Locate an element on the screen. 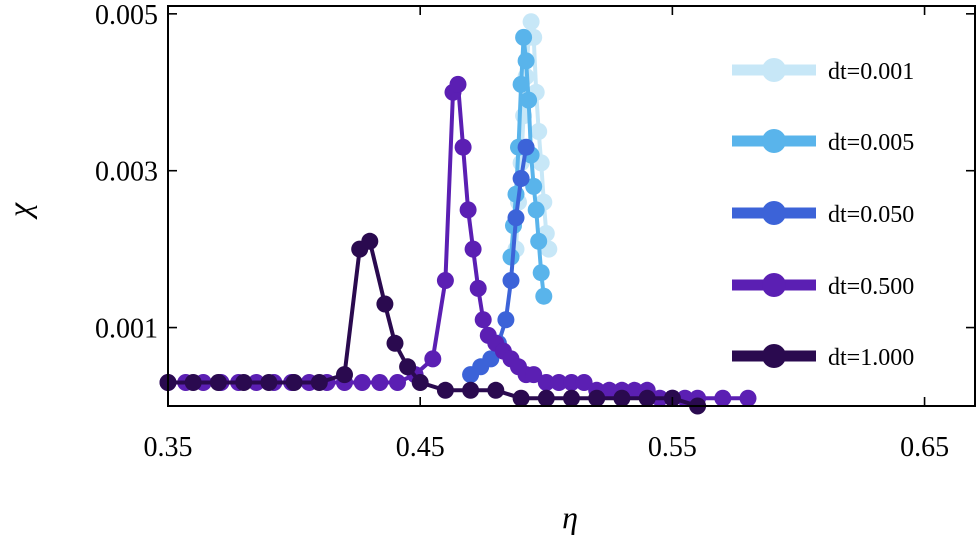 This screenshot has width=980, height=537. legend-entry: dt=0.005 is located at coordinates (823, 142).